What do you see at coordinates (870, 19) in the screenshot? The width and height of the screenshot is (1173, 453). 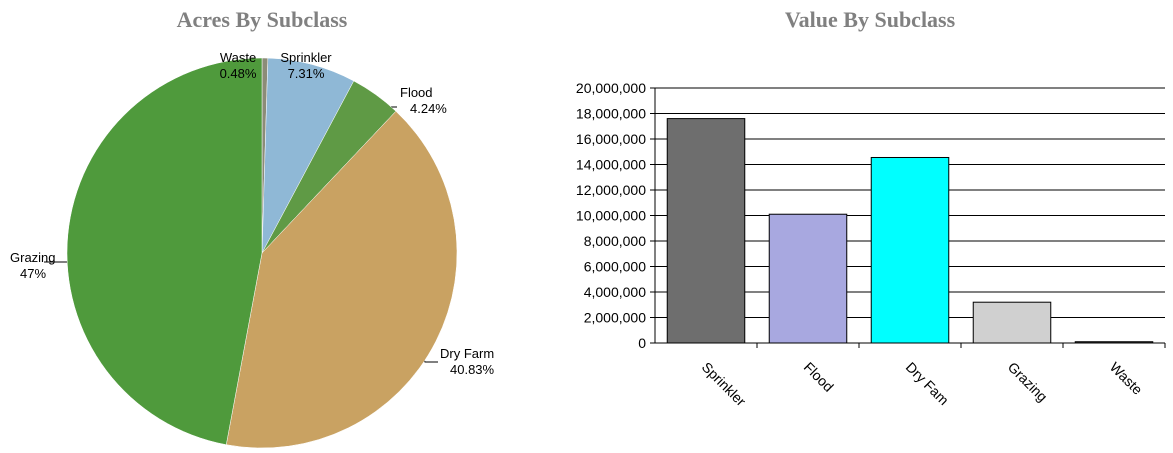 I see `bar-title: Value By Subclass` at bounding box center [870, 19].